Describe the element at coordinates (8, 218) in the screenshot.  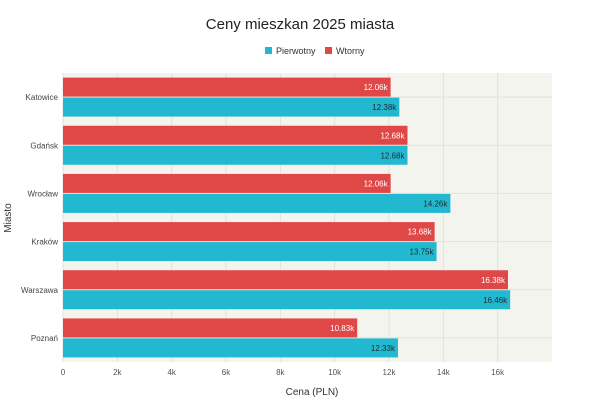
I see `y-axis-title: Miasto` at that location.